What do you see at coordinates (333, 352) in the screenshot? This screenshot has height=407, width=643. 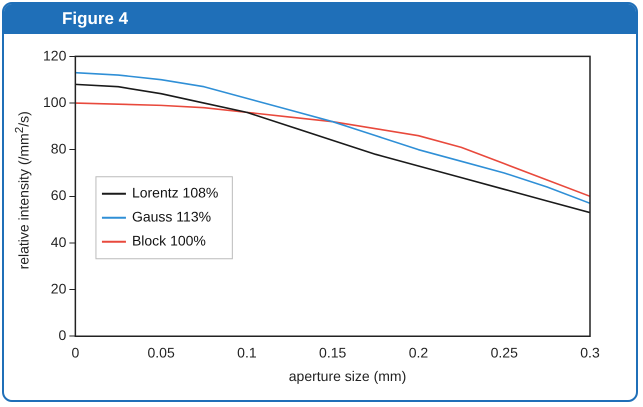 I see `x-tick-label: 0.15` at bounding box center [333, 352].